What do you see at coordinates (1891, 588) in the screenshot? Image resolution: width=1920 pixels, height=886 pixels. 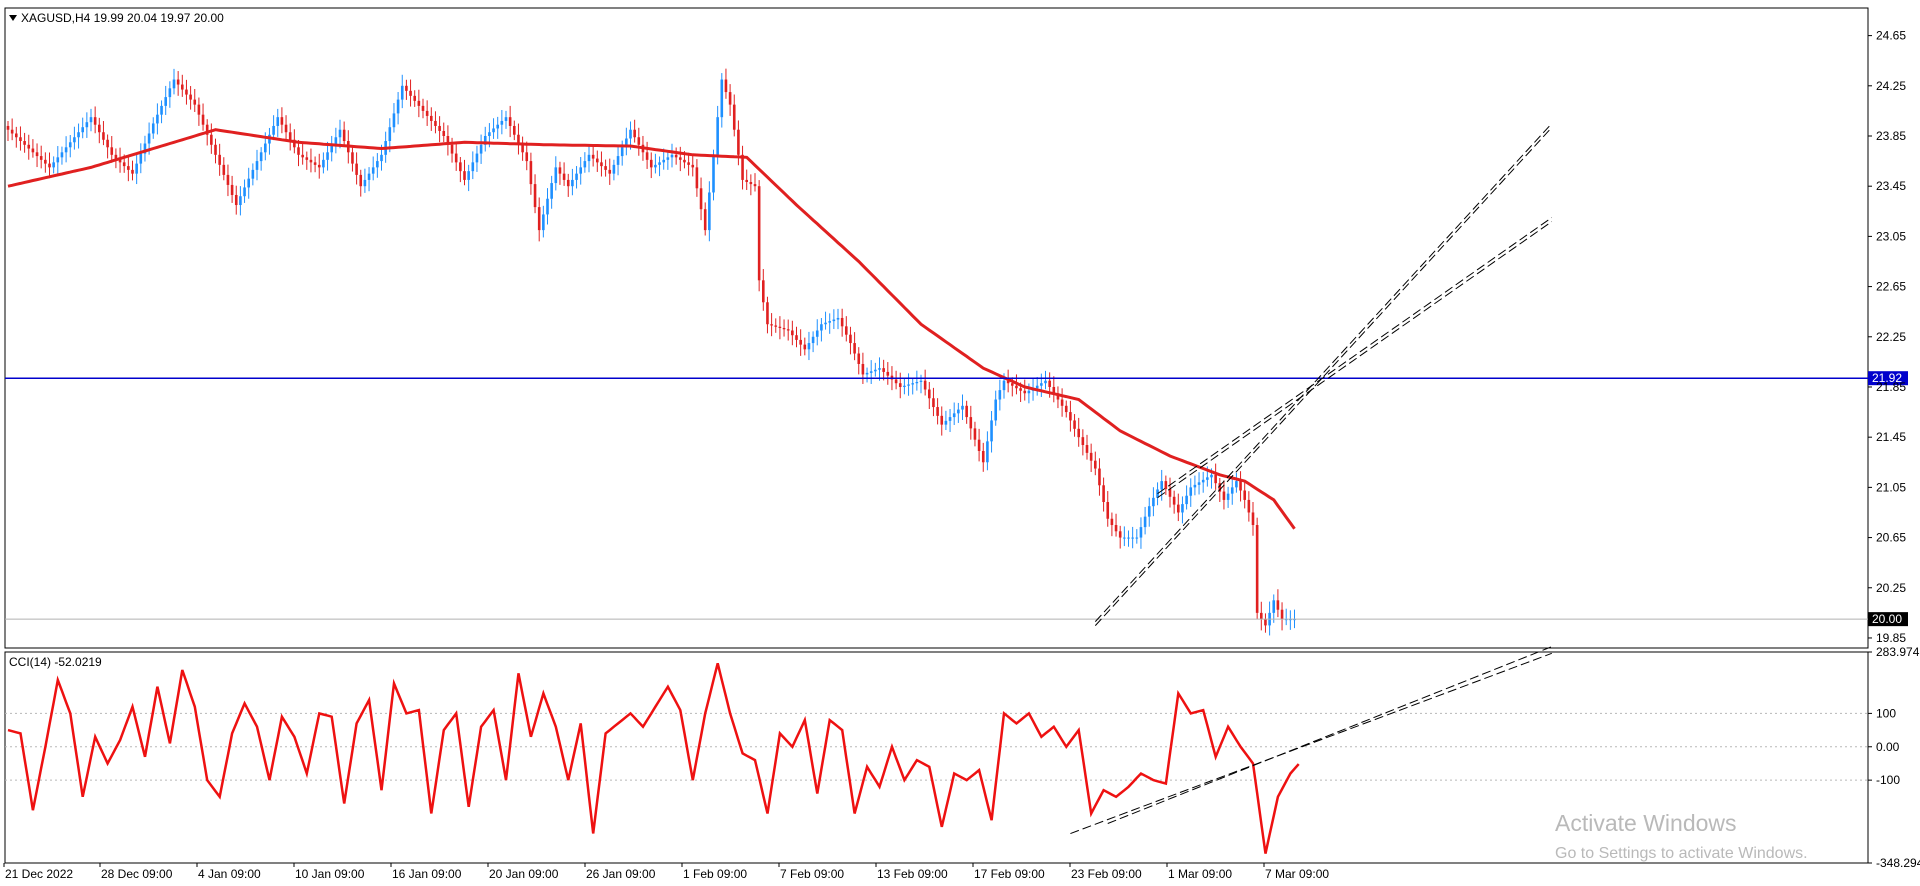 I see `price-tick-label: 20.25` at bounding box center [1891, 588].